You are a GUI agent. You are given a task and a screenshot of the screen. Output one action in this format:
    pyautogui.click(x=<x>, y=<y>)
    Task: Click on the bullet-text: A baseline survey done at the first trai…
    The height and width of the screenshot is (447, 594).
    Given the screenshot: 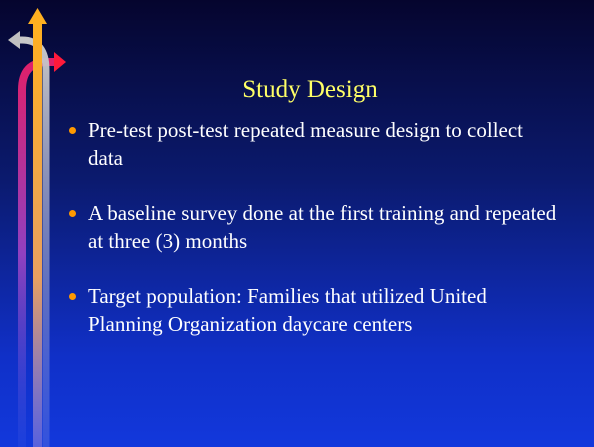 What is the action you would take?
    pyautogui.click(x=322, y=227)
    